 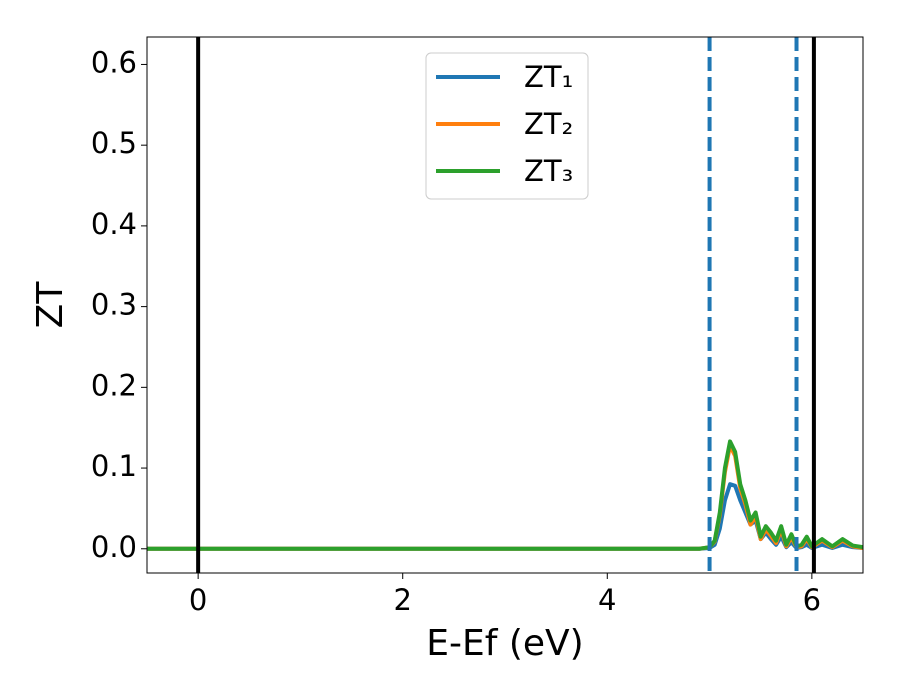 What do you see at coordinates (402, 600) in the screenshot?
I see `x-tick-label: 2` at bounding box center [402, 600].